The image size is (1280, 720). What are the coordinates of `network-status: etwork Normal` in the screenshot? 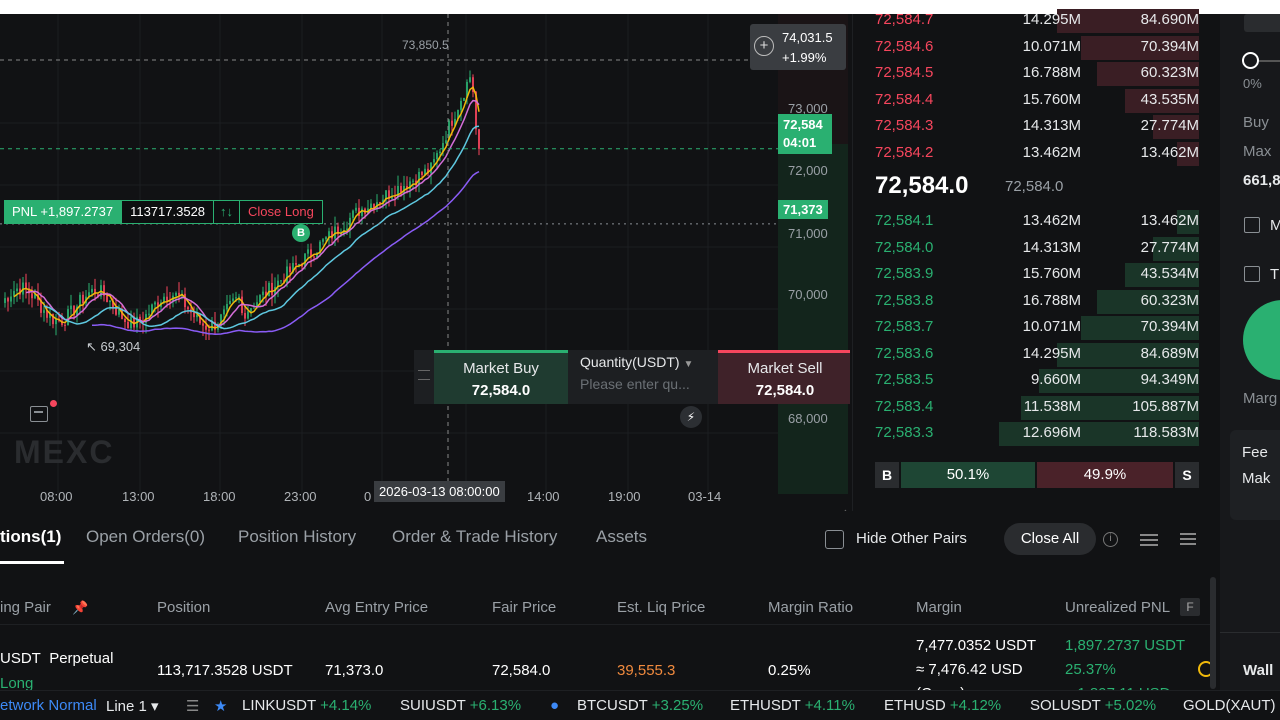 It's located at (48, 705).